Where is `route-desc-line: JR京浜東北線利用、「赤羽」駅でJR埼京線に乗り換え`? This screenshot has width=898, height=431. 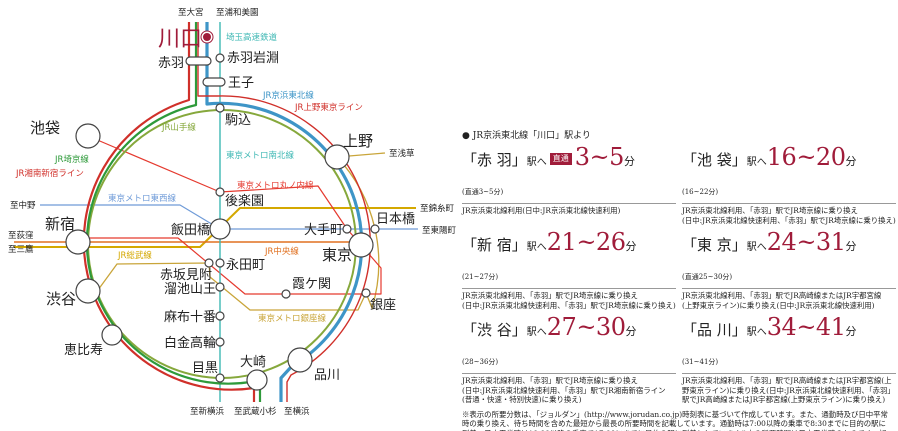 route-desc-line: JR京浜東北線利用、「赤羽」駅でJR埼京線に乗り換え is located at coordinates (550, 295).